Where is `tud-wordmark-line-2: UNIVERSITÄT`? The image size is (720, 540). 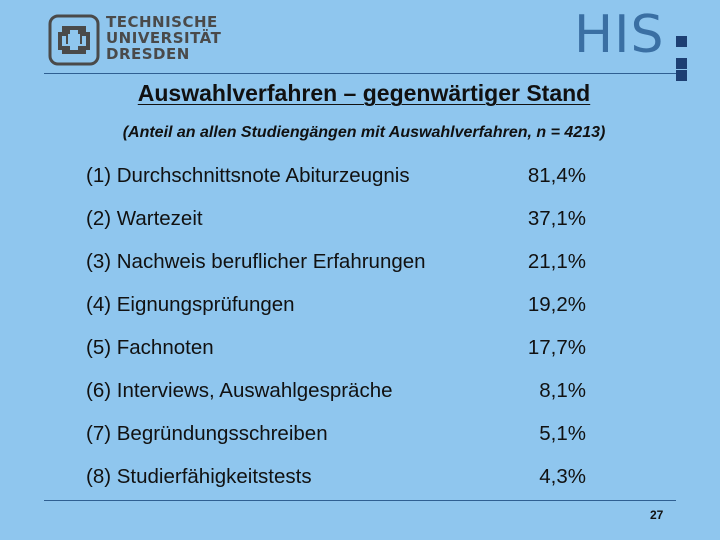 tud-wordmark-line-2: UNIVERSITÄT is located at coordinates (164, 38).